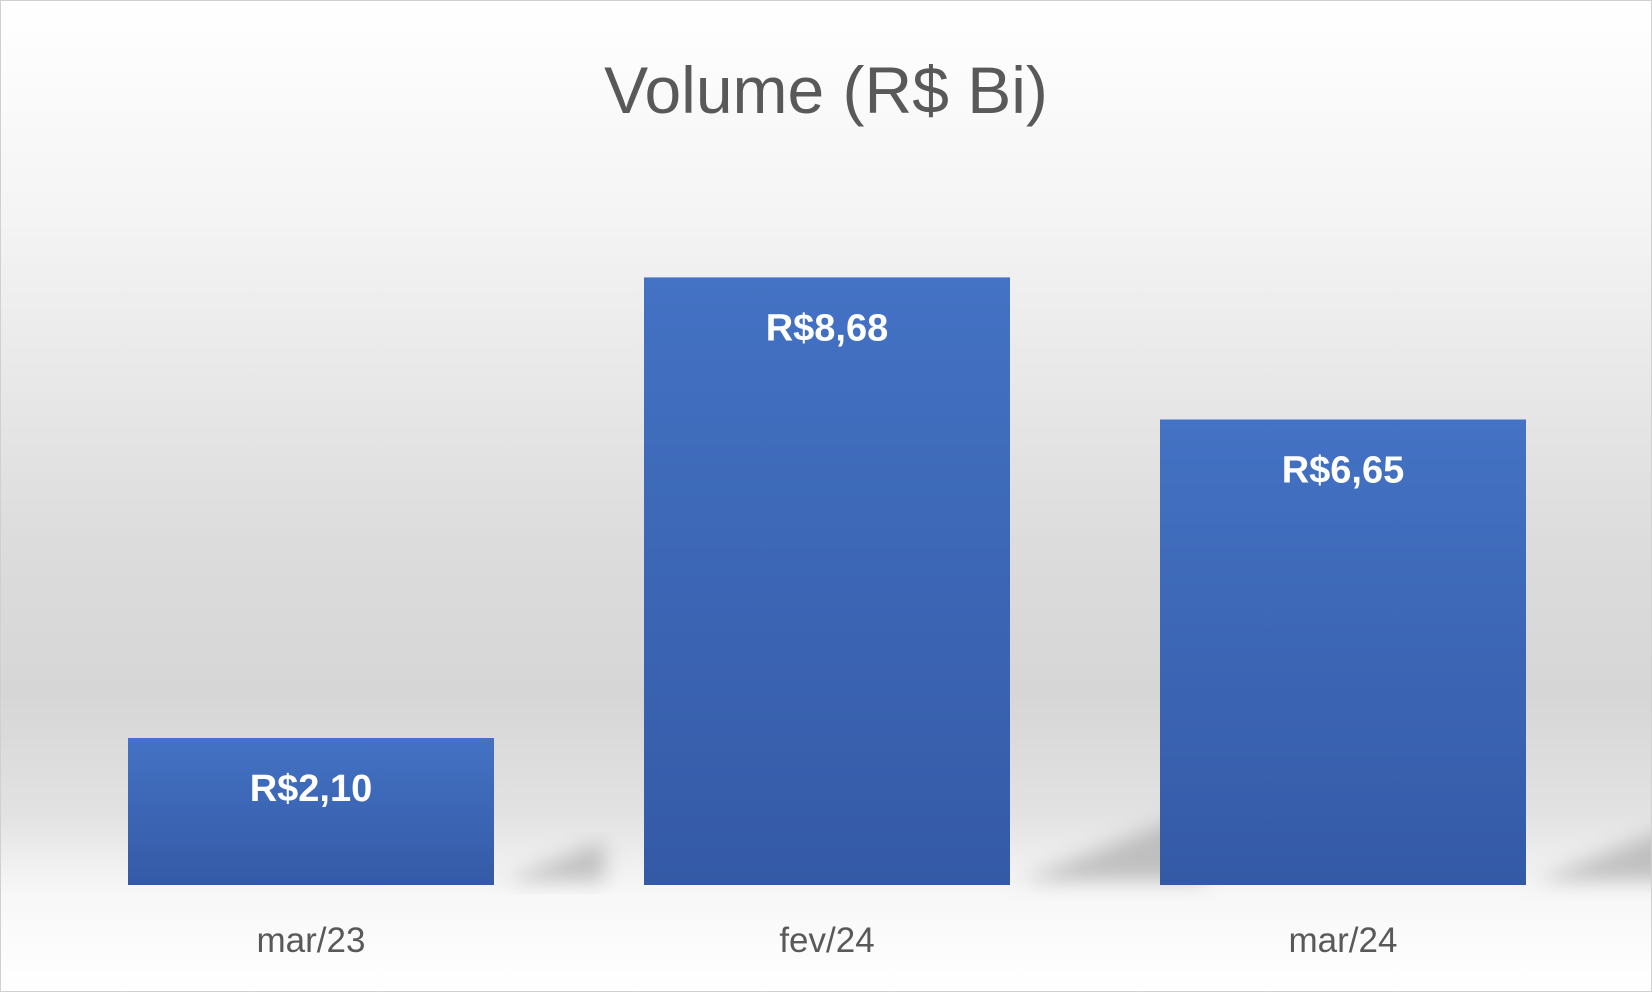 This screenshot has height=992, width=1652. I want to click on chart-title: Volume (R$ Bi), so click(826, 90).